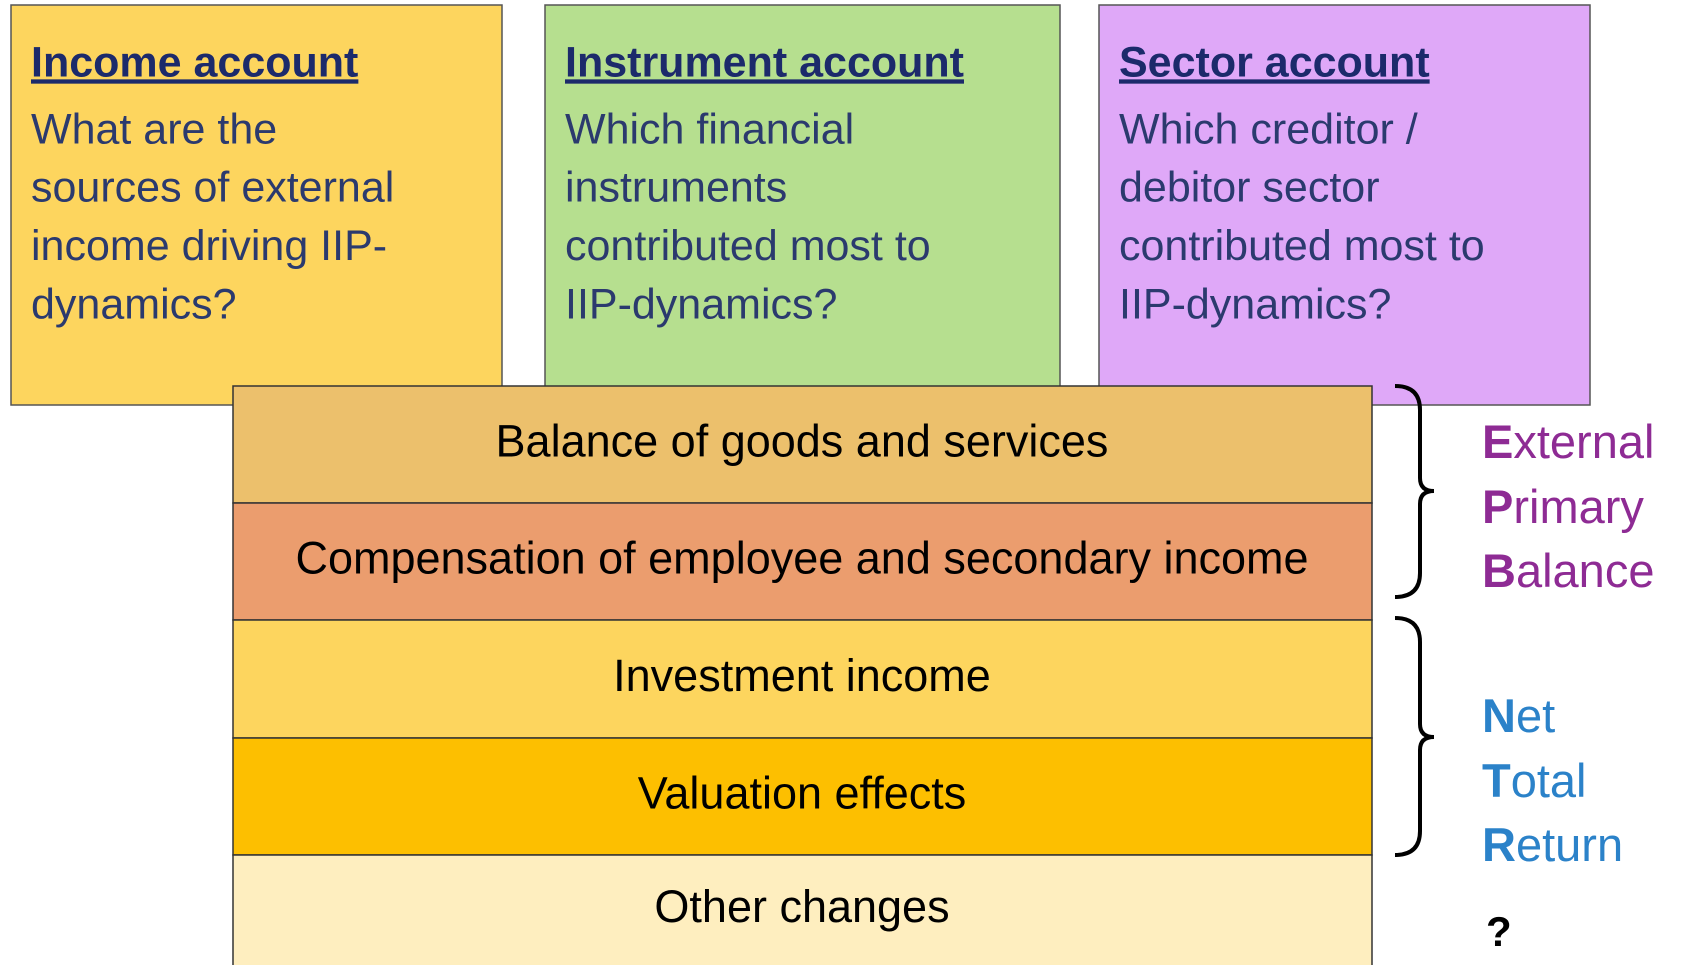  I want to click on account-question: instruments, so click(676, 188).